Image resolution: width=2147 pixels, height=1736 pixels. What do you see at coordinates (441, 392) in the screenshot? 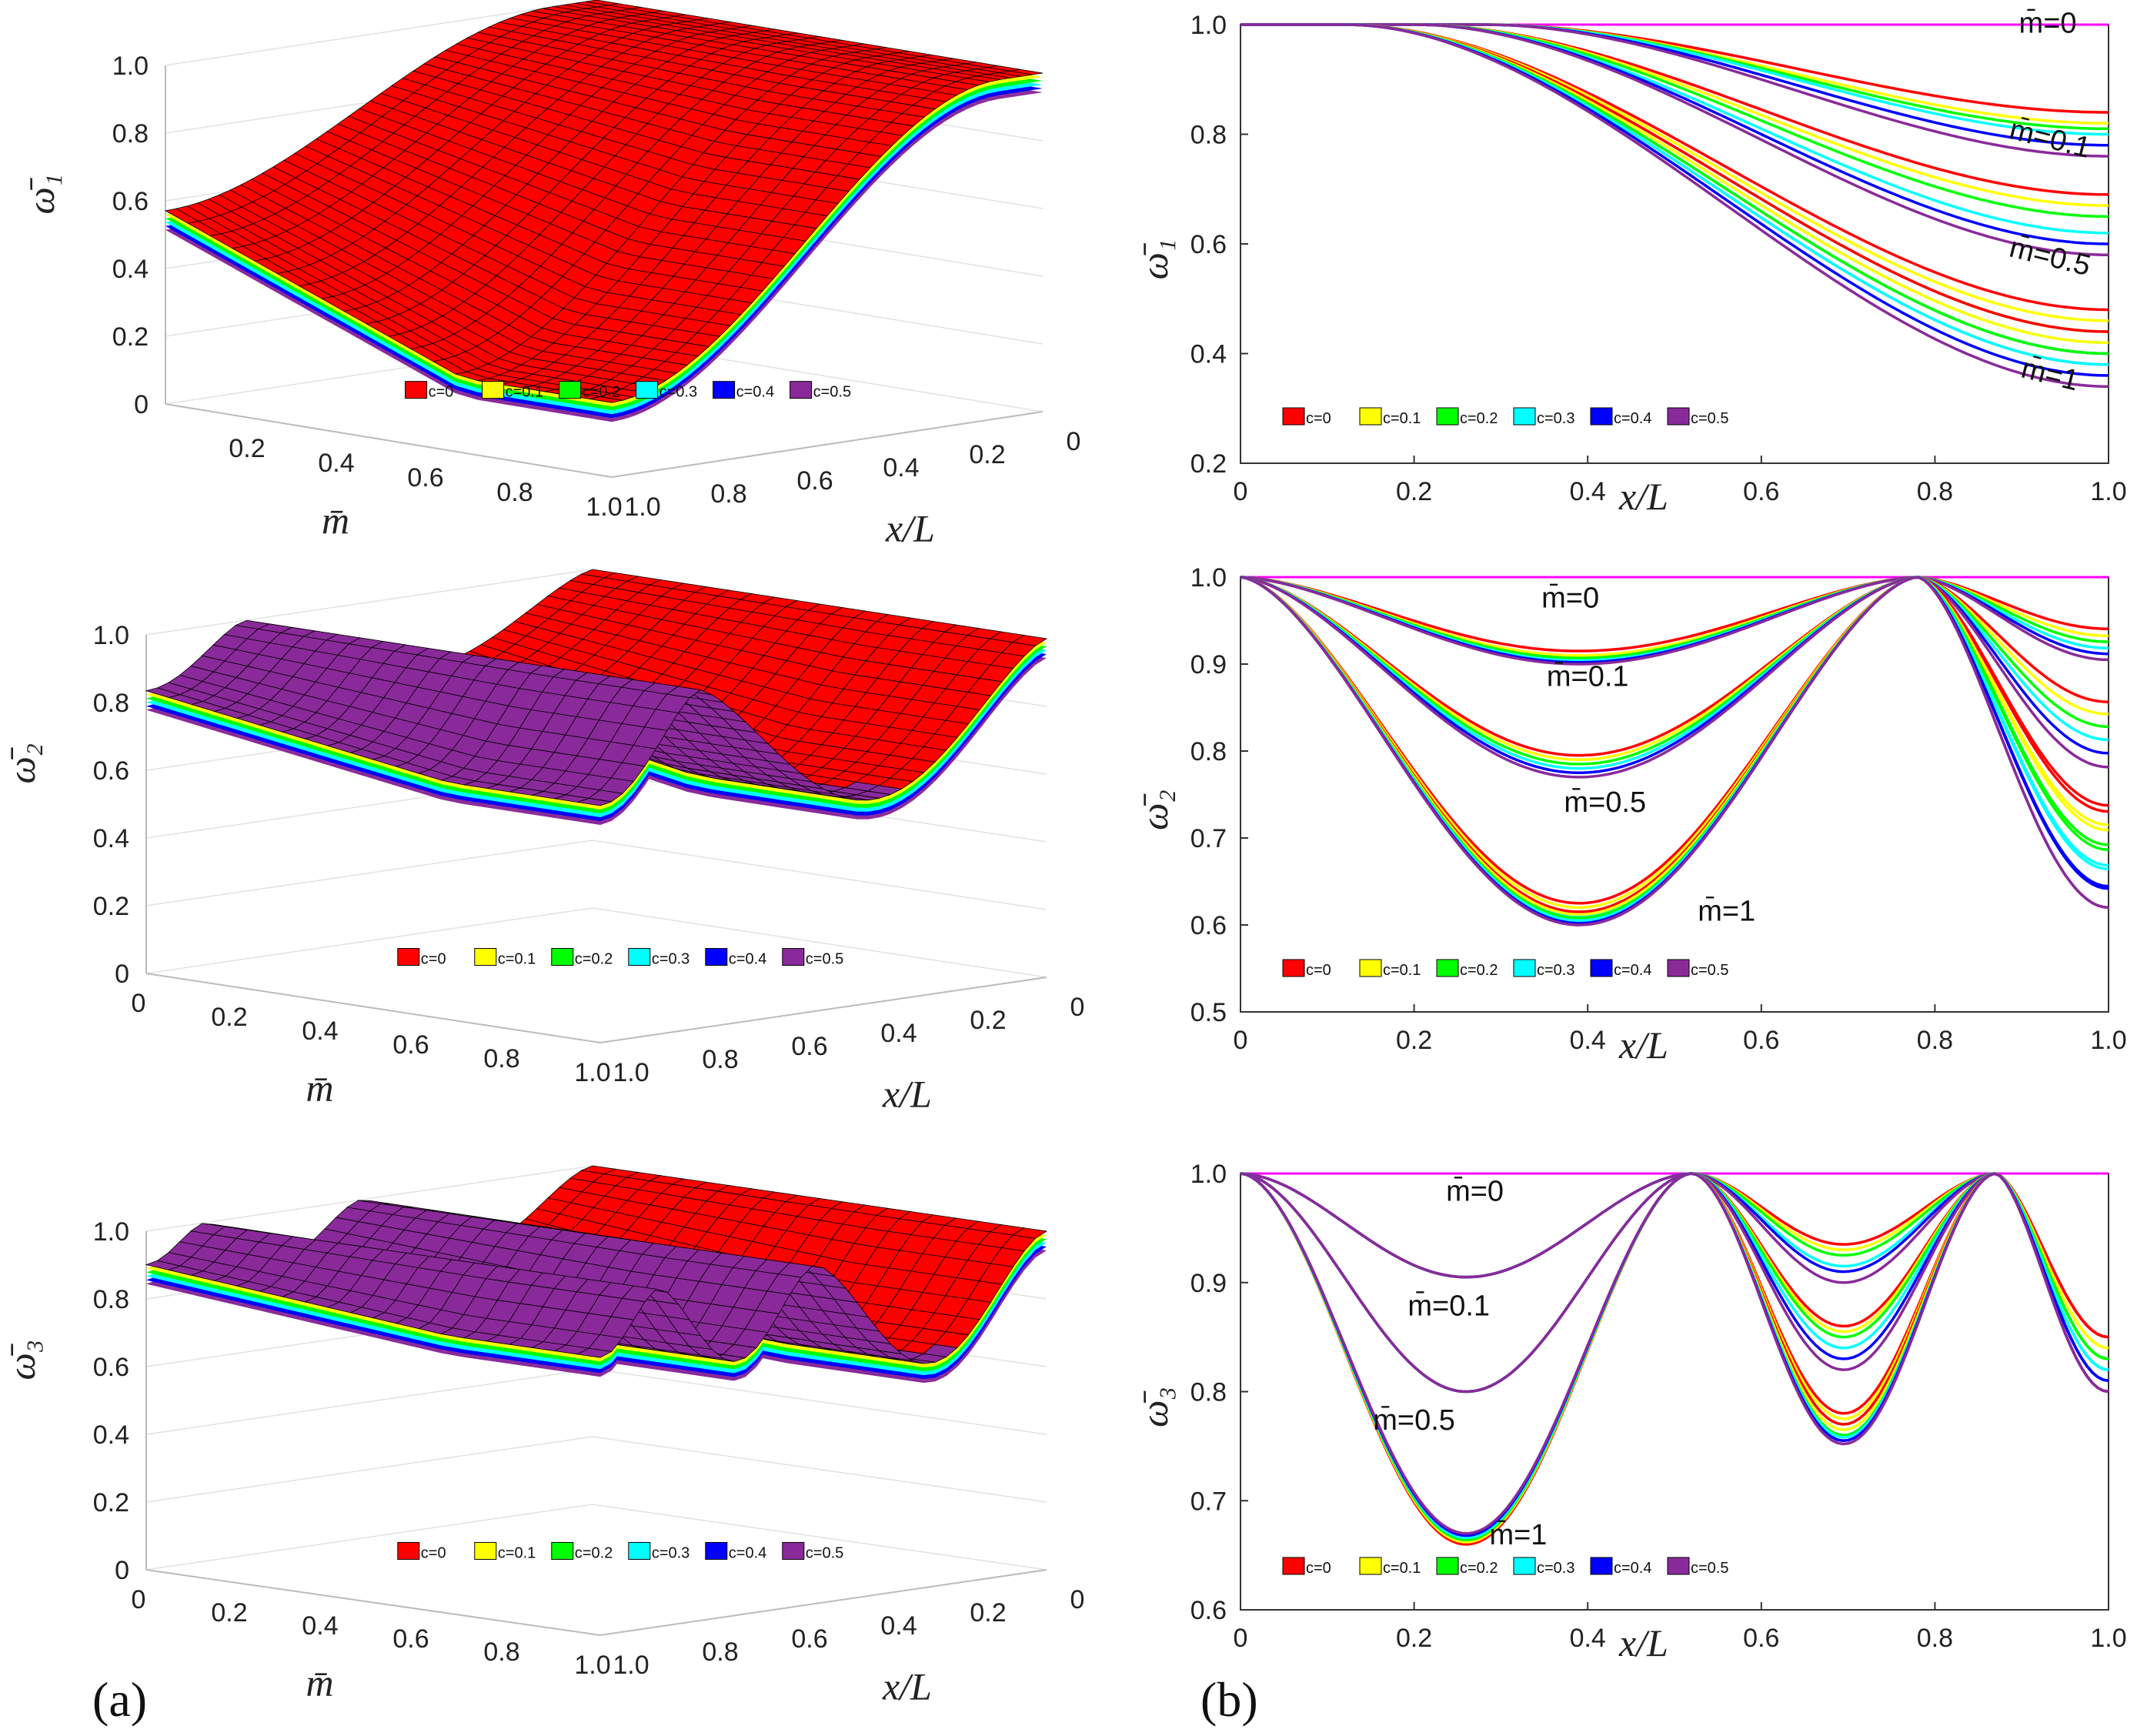
I see `legend-label: c=0` at bounding box center [441, 392].